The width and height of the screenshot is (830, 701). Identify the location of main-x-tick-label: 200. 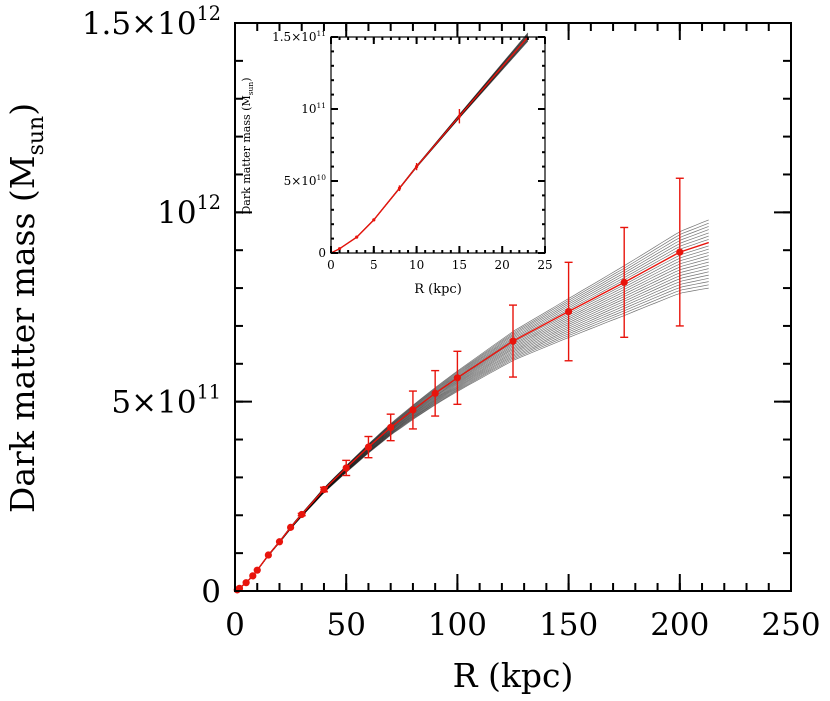
(679, 625).